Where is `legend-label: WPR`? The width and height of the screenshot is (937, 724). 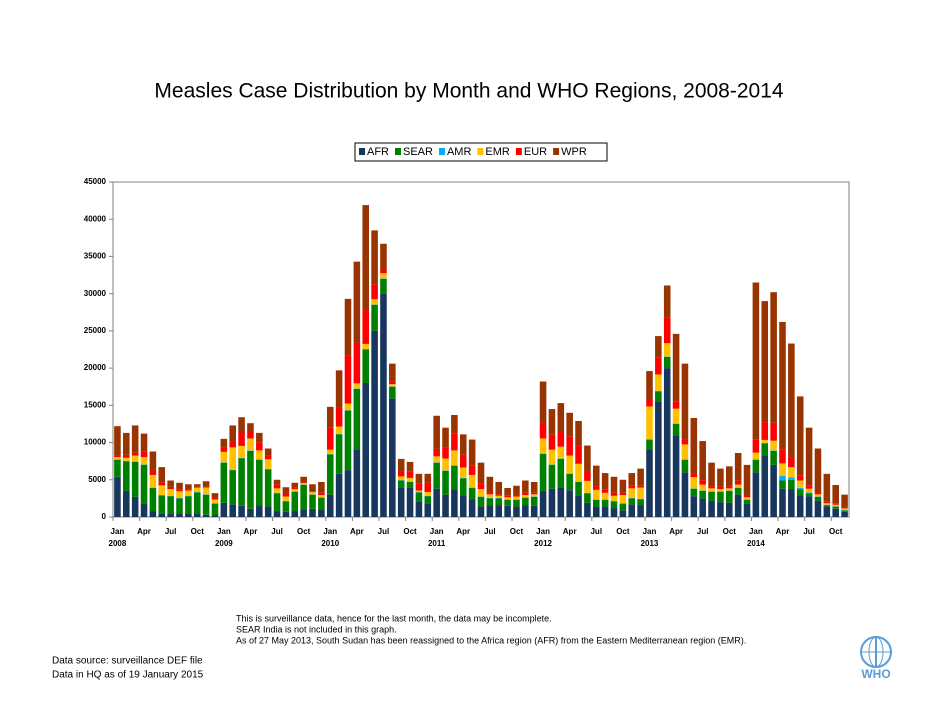
legend-label: WPR is located at coordinates (574, 152).